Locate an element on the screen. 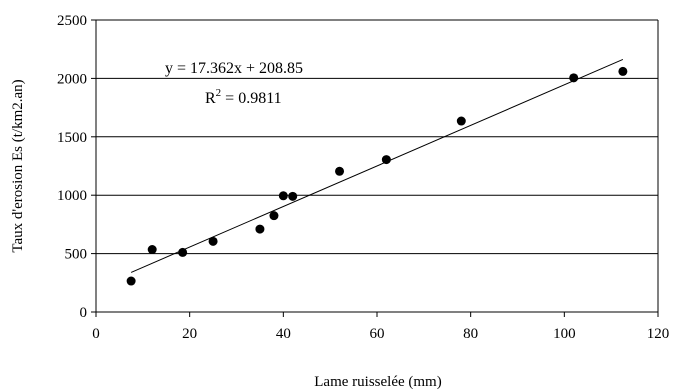 This screenshot has height=392, width=679. y-tick-label-1500: 1500 is located at coordinates (72, 138).